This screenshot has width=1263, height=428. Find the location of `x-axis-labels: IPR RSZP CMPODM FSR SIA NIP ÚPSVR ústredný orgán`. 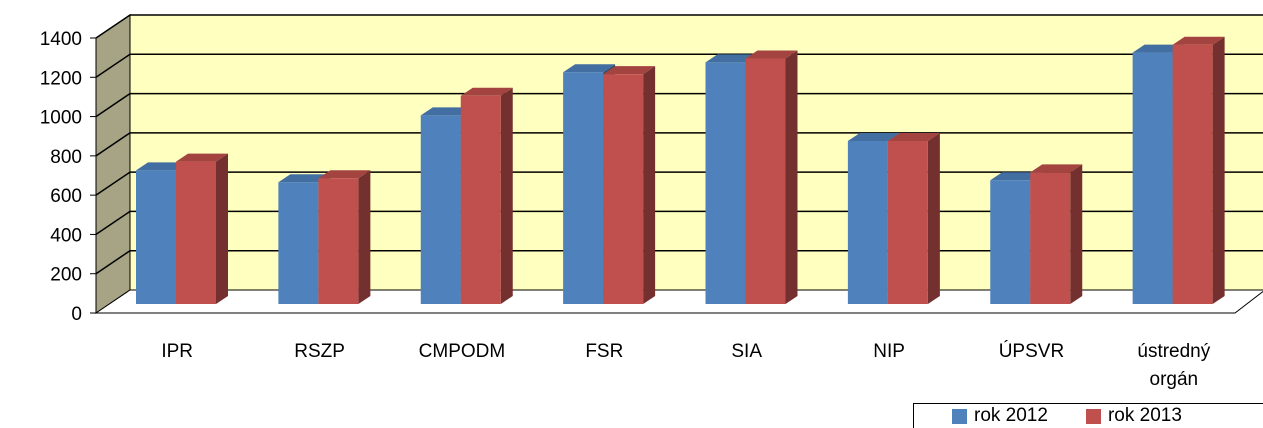

x-axis-labels: IPR RSZP CMPODM FSR SIA NIP ÚPSVR ústredný orgán is located at coordinates (685, 365).